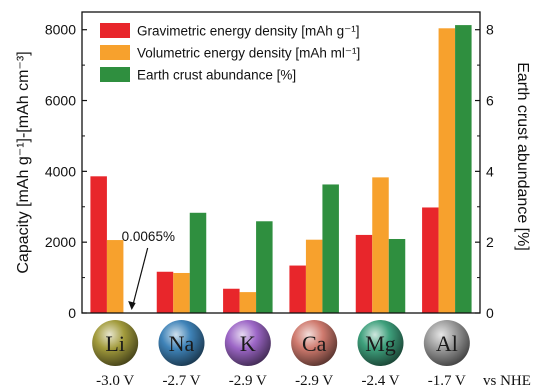 Image resolution: width=544 pixels, height=391 pixels. I want to click on element-symbol-ca: Ca, so click(314, 343).